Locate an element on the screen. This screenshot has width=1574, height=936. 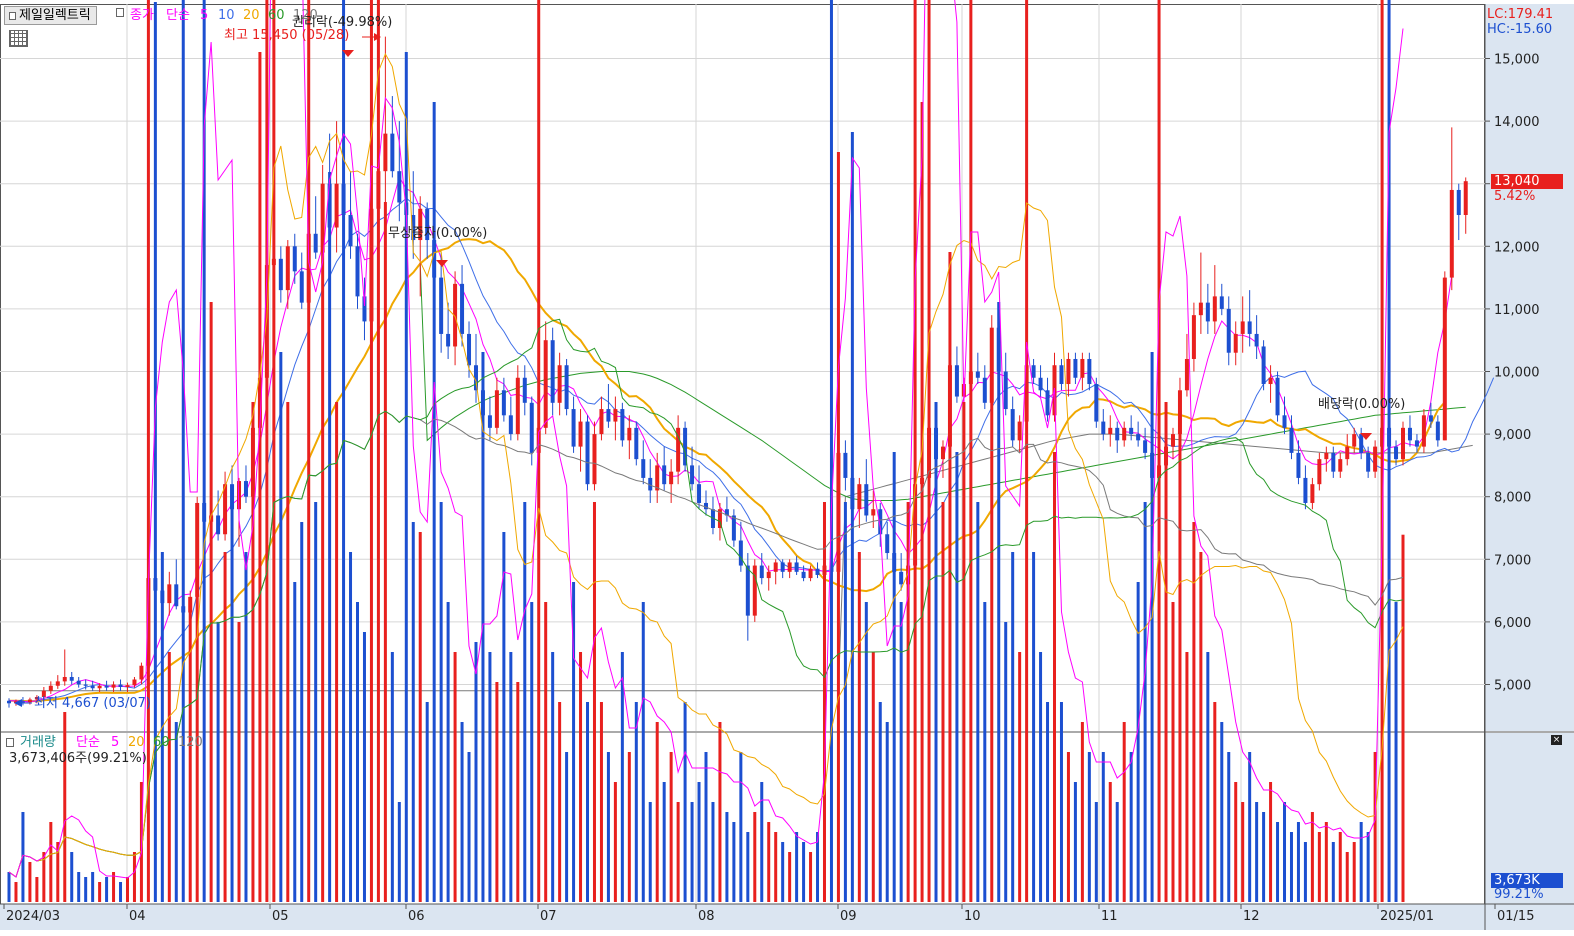
price-tick-label: 9,000 is located at coordinates (1512, 435).